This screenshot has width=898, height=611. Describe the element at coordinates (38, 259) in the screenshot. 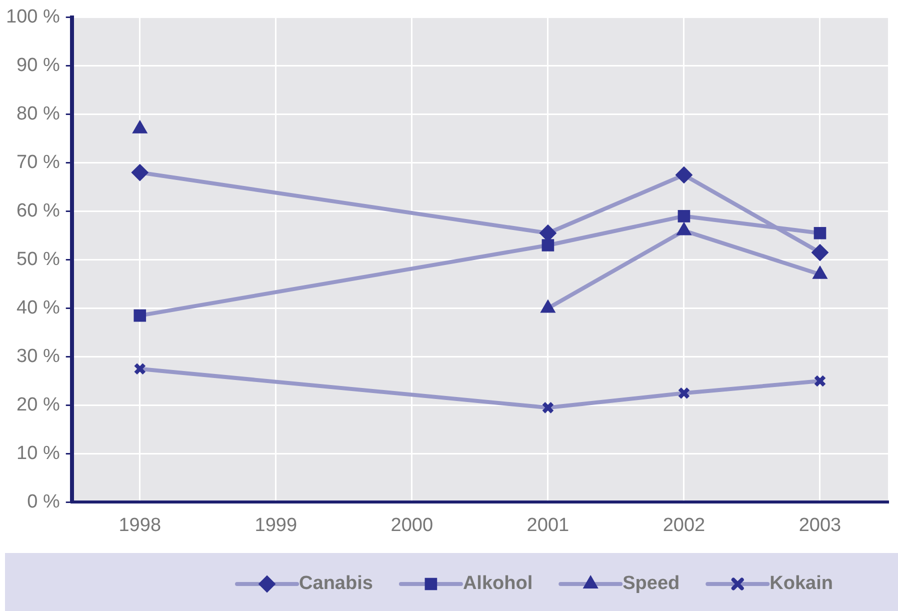

I see `y-tick-label: 50 %` at that location.